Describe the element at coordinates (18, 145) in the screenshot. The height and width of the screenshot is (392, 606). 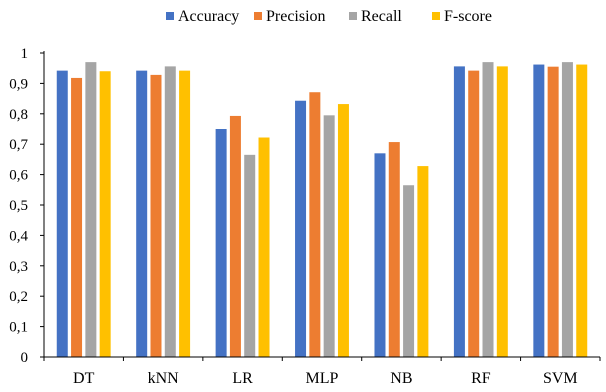
I see `y-tick-label: 0,7` at that location.